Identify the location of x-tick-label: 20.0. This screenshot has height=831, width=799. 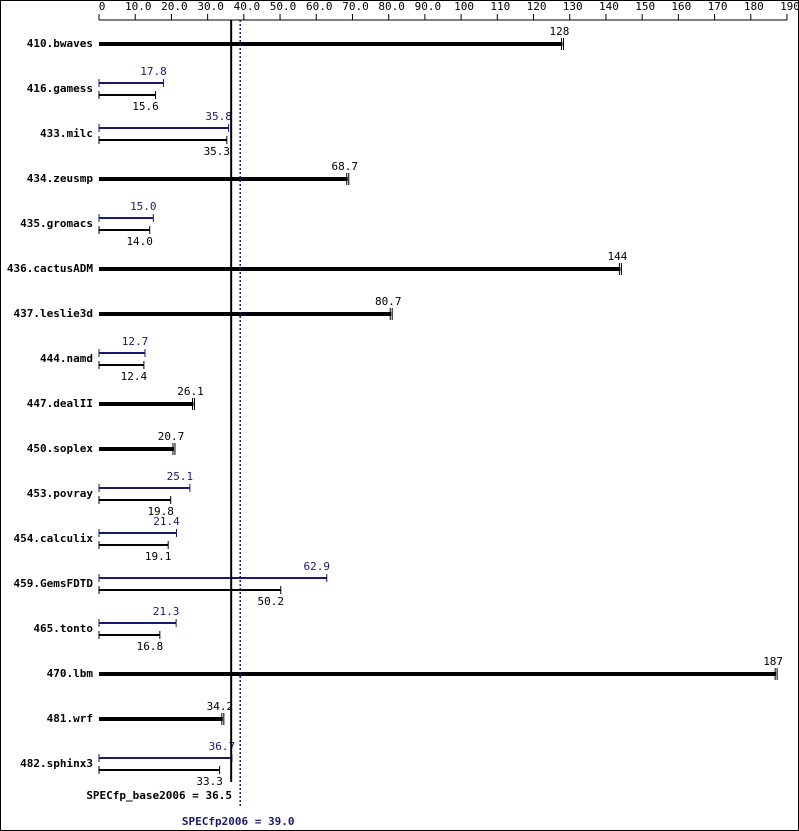
(174, 6).